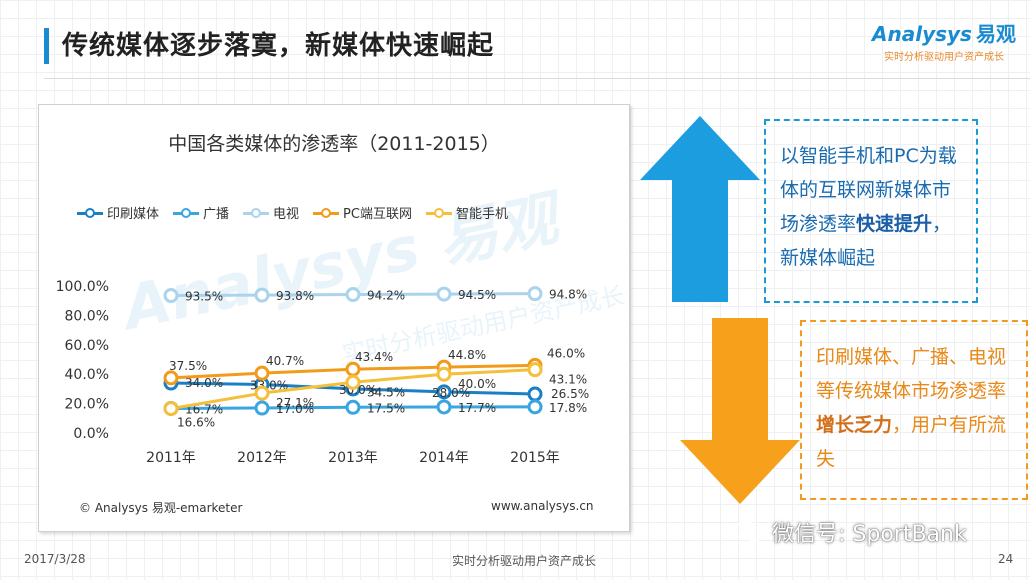 The image size is (1030, 580). Describe the element at coordinates (566, 353) in the screenshot. I see `data-label: 46.0%` at that location.